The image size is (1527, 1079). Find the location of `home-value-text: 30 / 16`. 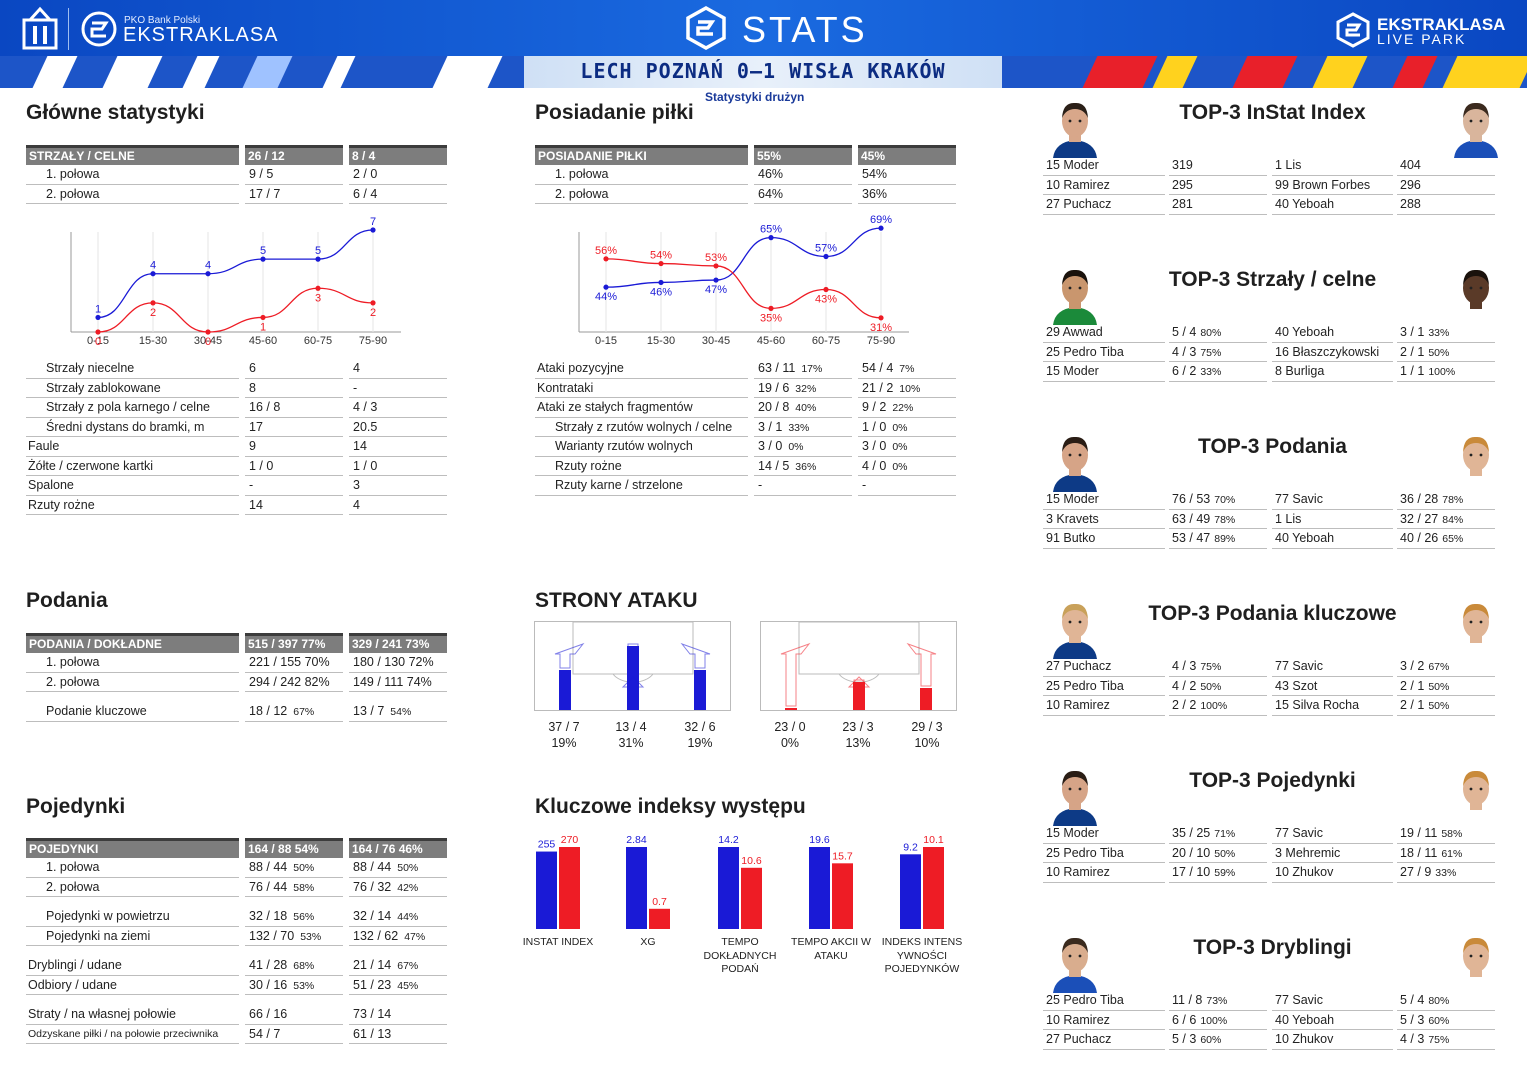

home-value-text: 30 / 16 is located at coordinates (268, 984).